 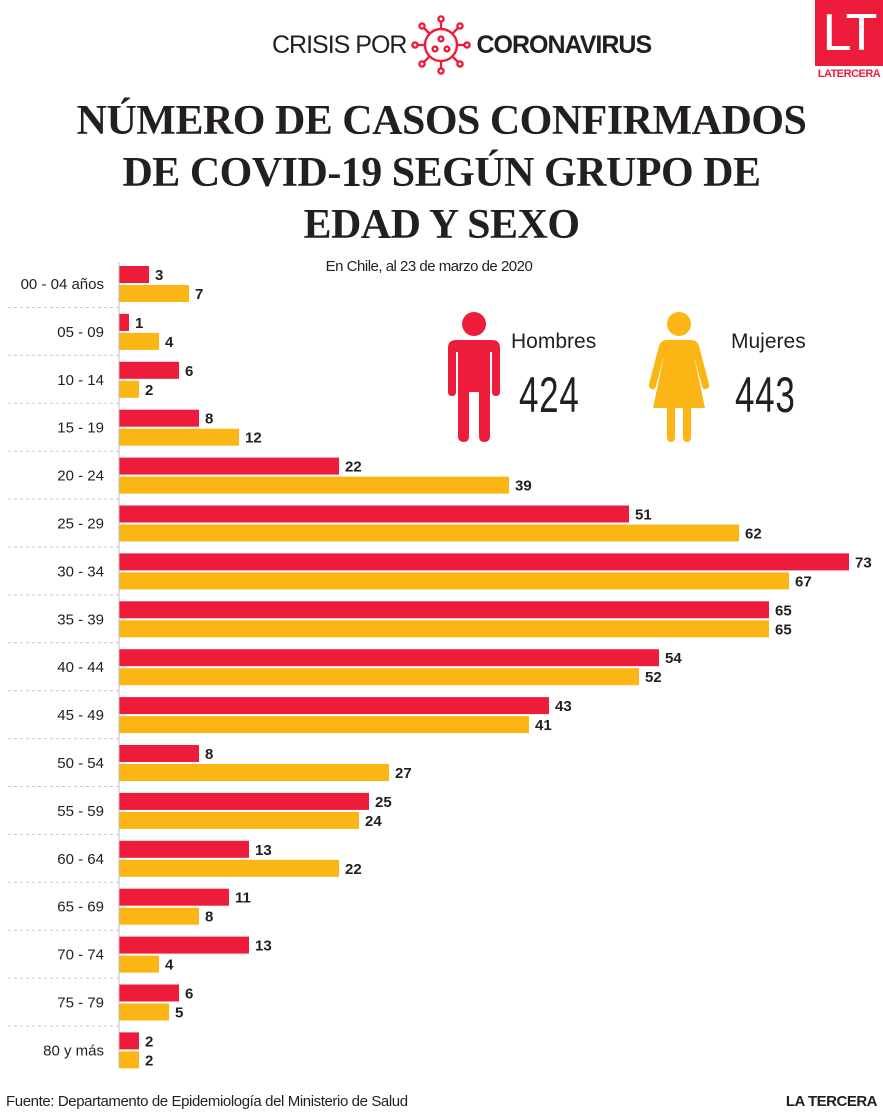 I want to click on la-tercera-logo: LT LATERCERA, so click(x=849, y=45).